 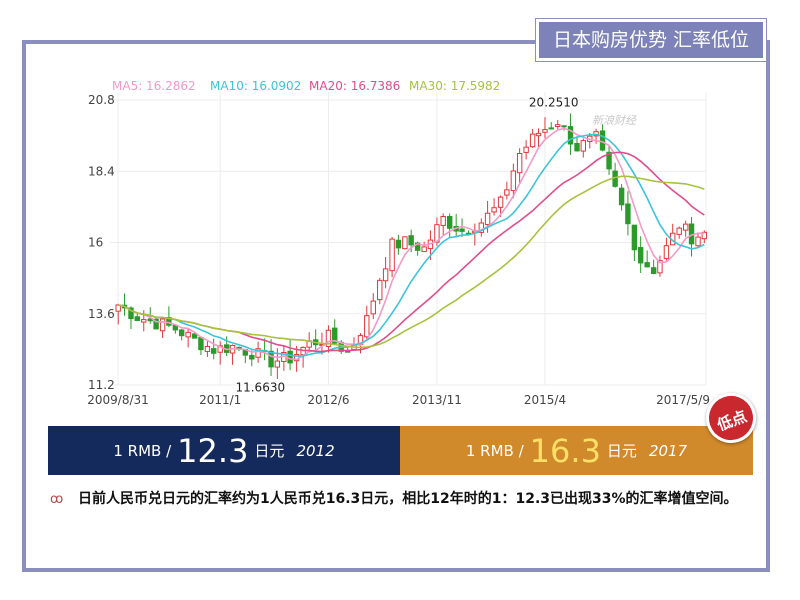 I want to click on x-tick-label: 2012/6, so click(x=328, y=400).